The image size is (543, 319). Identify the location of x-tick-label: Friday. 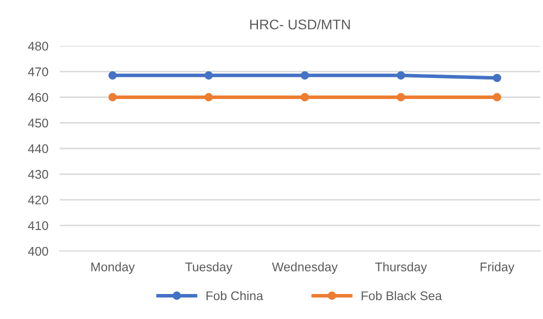
(497, 268).